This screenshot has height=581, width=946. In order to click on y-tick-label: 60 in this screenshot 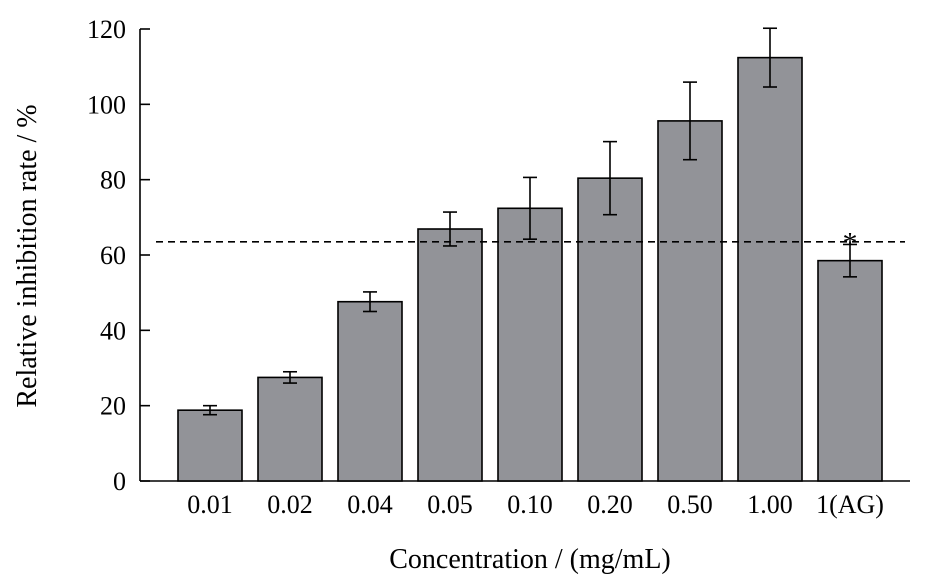, I will do `click(113, 255)`.